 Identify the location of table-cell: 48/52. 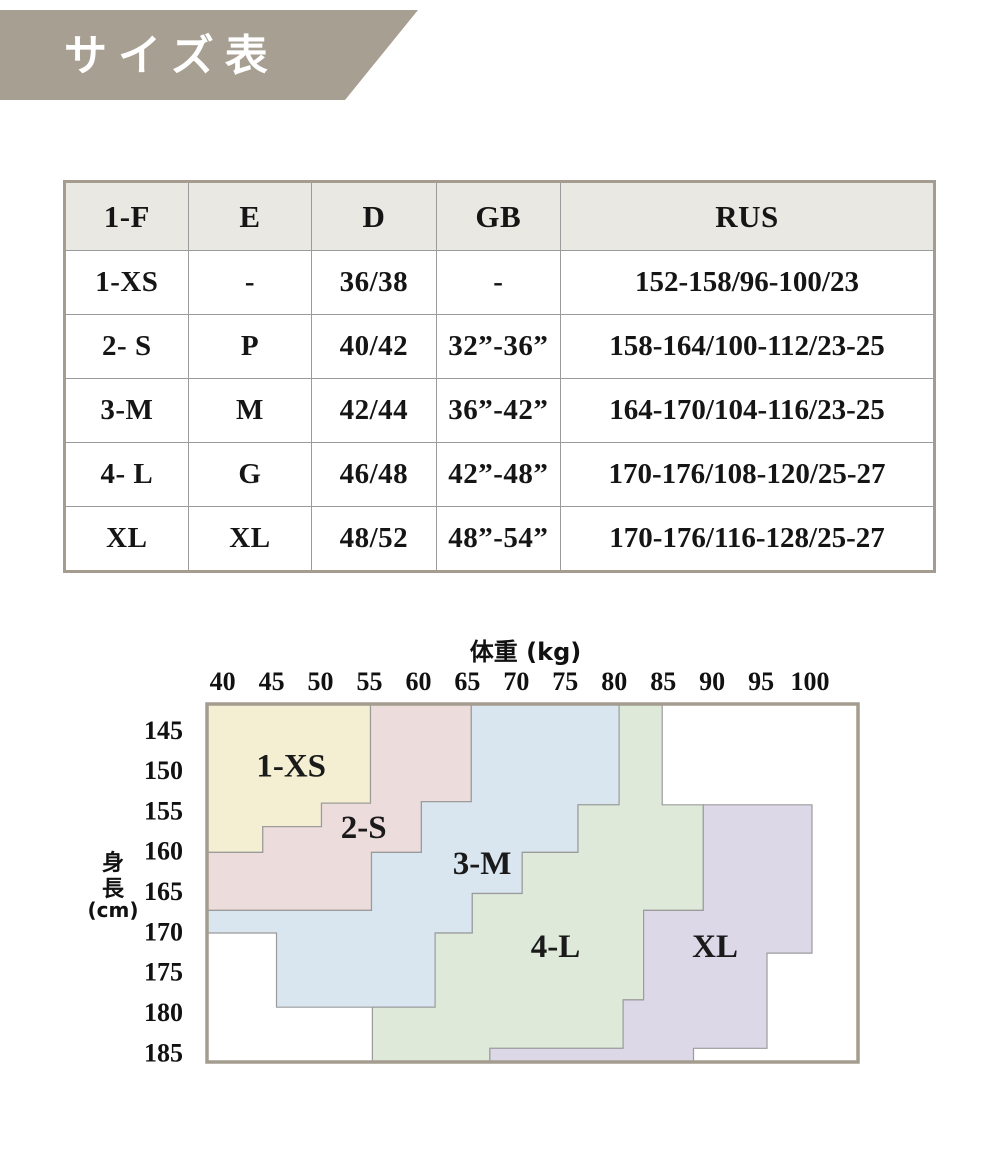
(374, 539).